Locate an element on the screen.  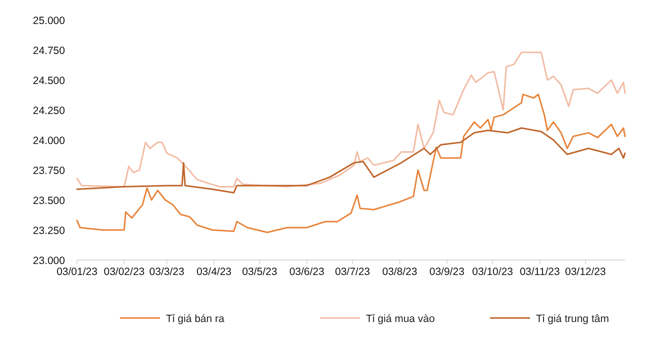
legend-label: Tỉ giá mua vào is located at coordinates (401, 319).